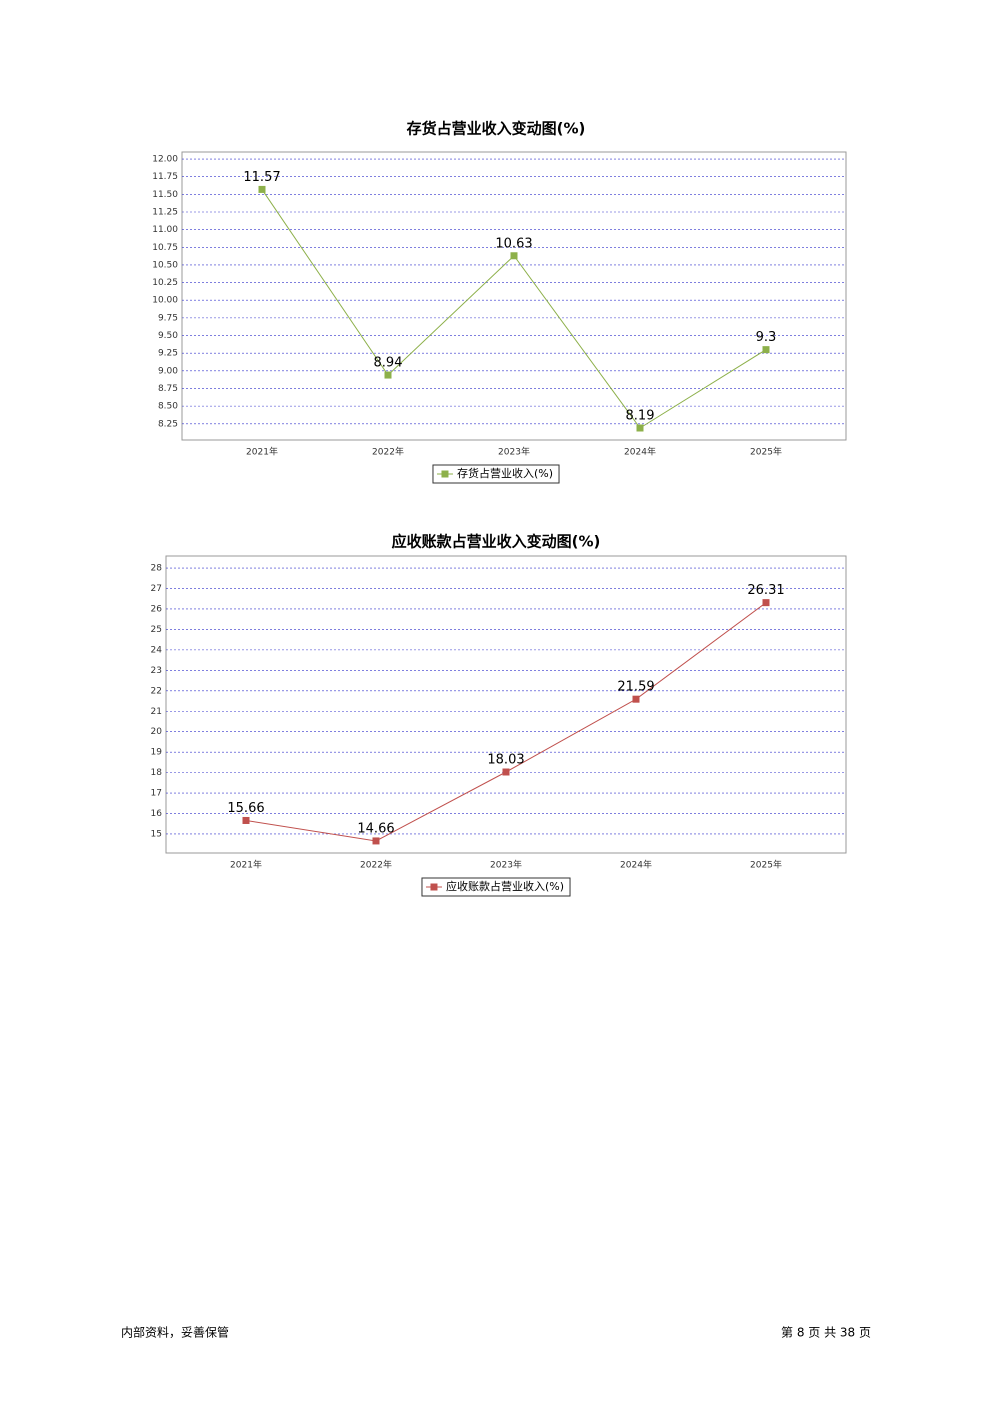 This screenshot has width=992, height=1403. I want to click on data-label: 15.66, so click(245, 808).